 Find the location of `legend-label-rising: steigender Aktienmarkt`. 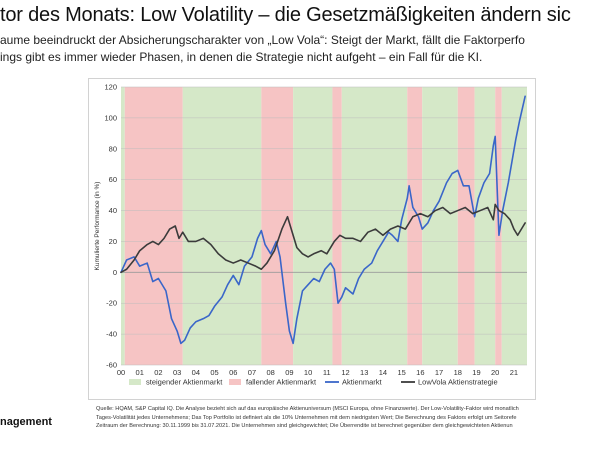

legend-label-rising: steigender Aktienmarkt is located at coordinates (184, 382).